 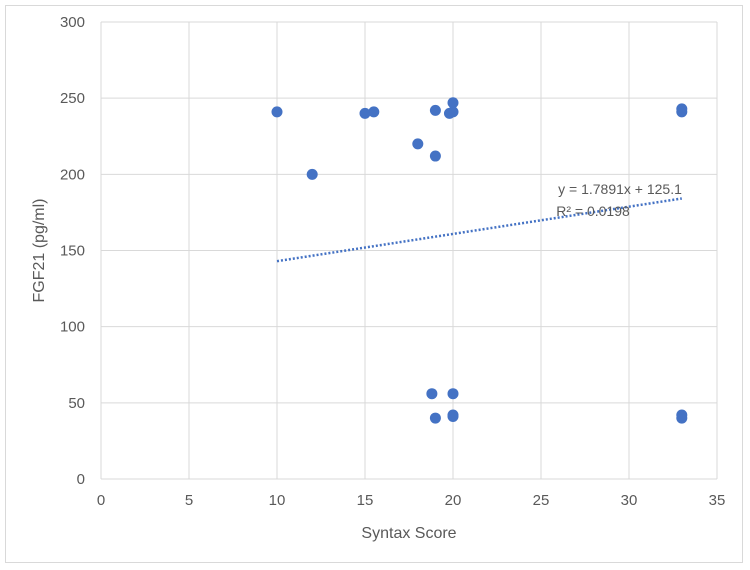 I want to click on x-tick-label: 10, so click(x=277, y=500).